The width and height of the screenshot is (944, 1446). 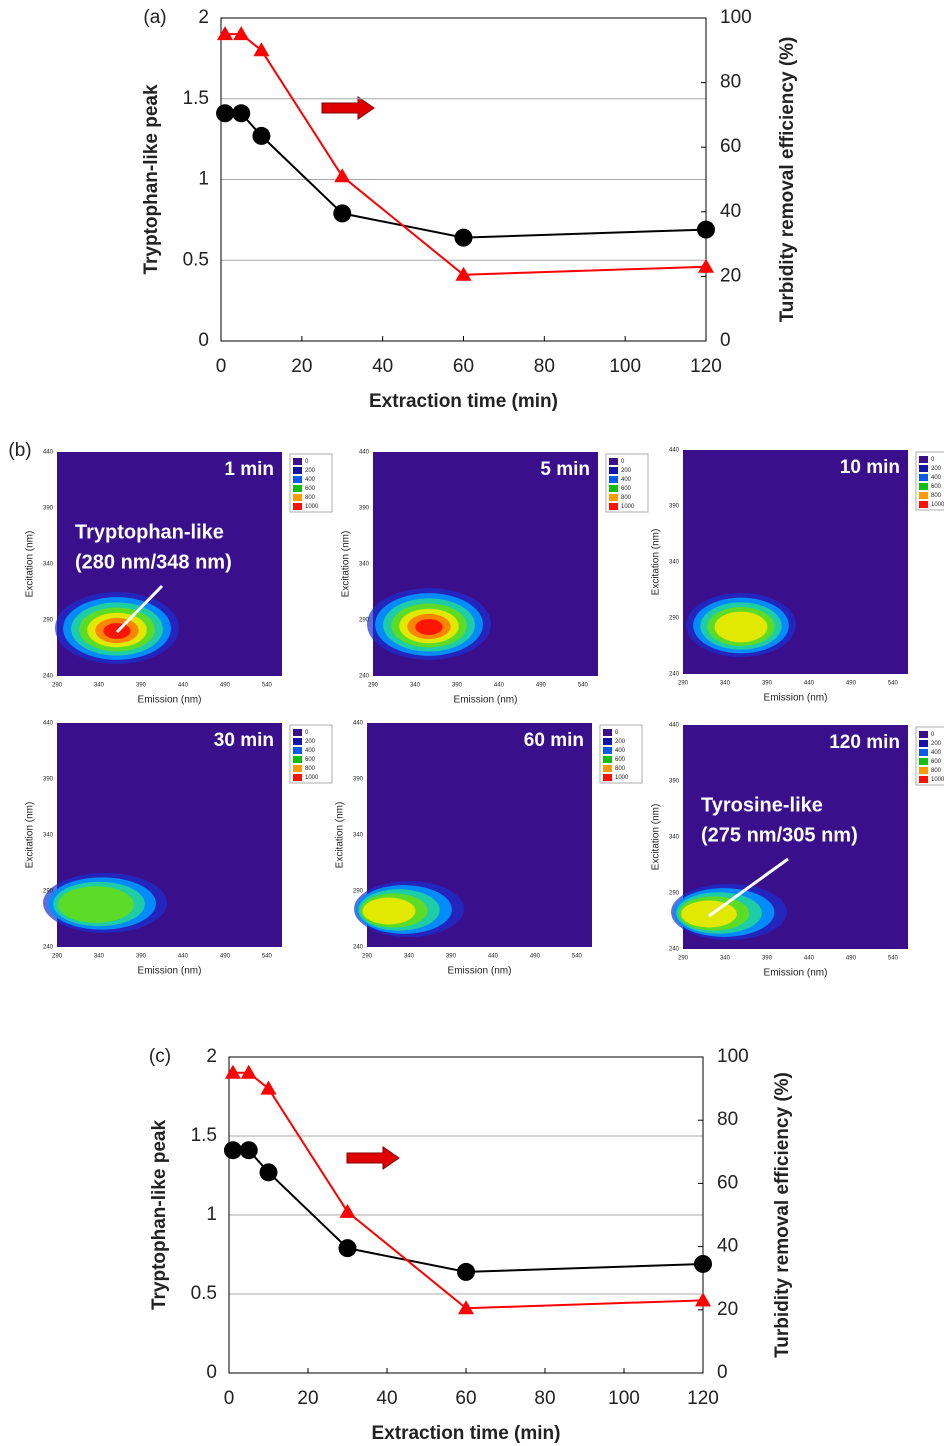 I want to click on x-tick-label: 20, so click(x=307, y=1398).